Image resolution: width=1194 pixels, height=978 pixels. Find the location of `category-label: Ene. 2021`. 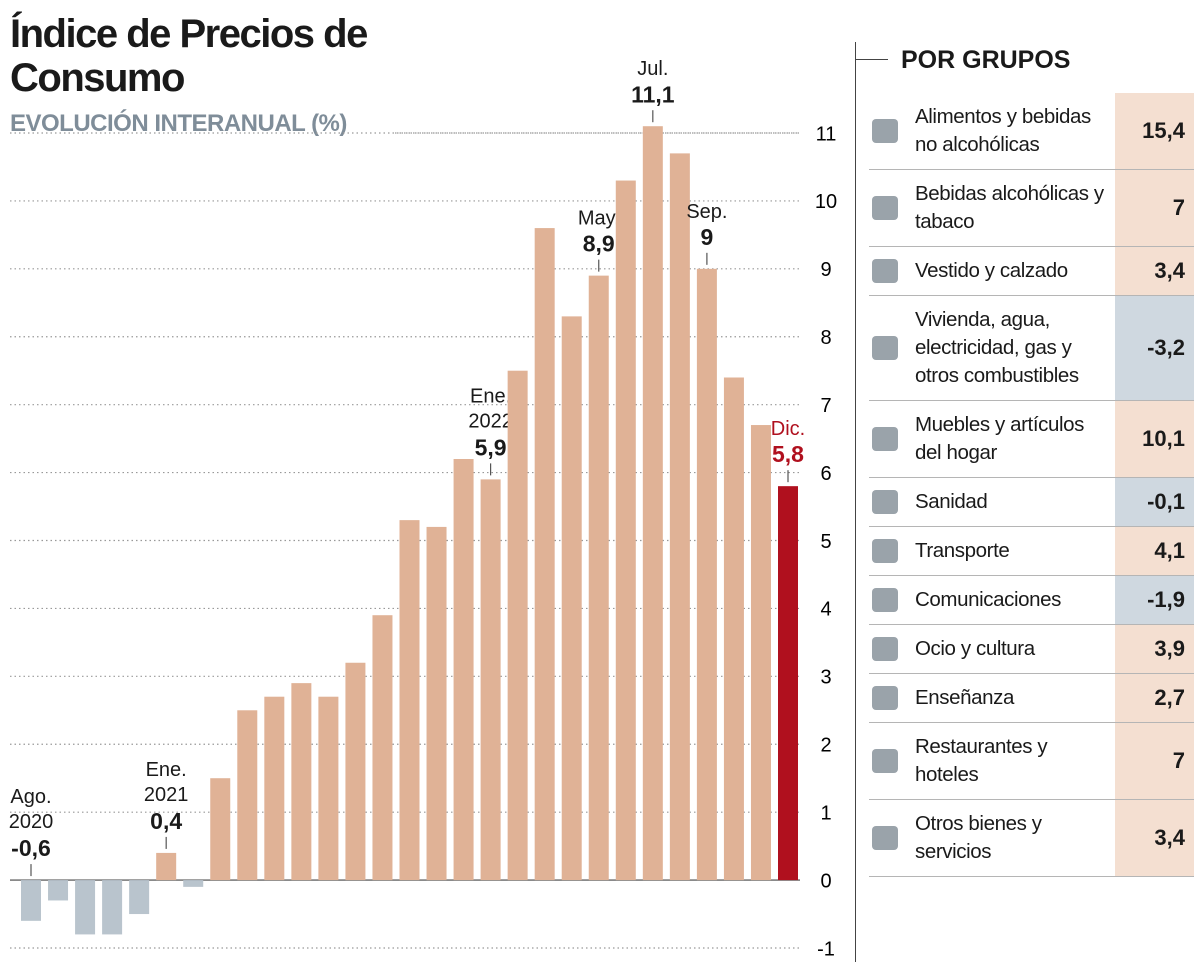

category-label: Ene. 2021 is located at coordinates (166, 782).